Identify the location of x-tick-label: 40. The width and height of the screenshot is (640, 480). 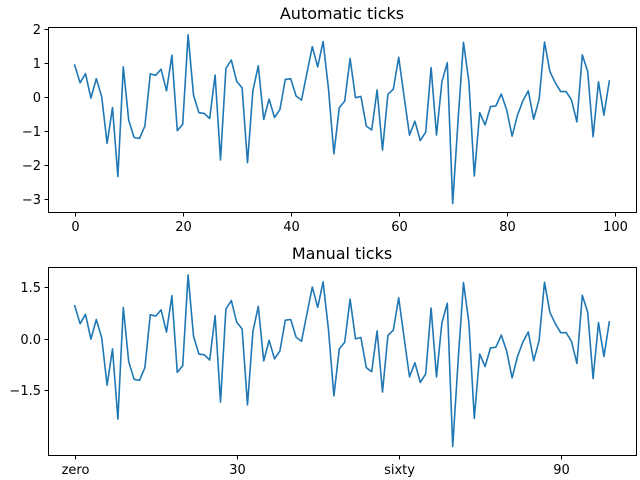
(291, 227).